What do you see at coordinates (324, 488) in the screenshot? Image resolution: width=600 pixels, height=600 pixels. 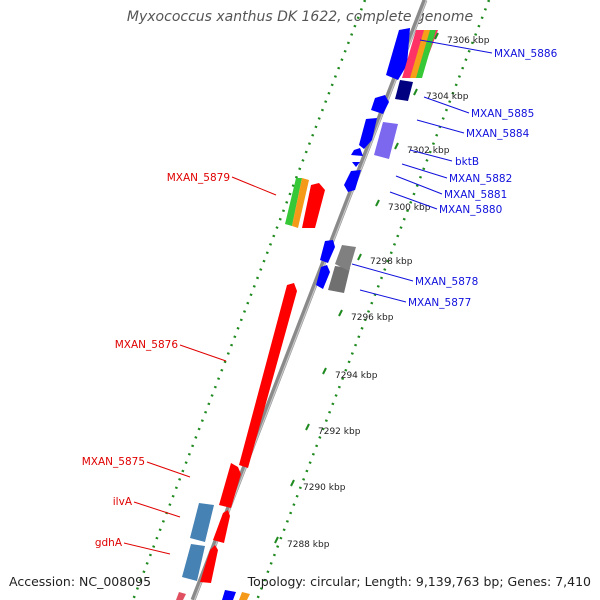 I see `kbp-tick-label: 7290 kbp` at bounding box center [324, 488].